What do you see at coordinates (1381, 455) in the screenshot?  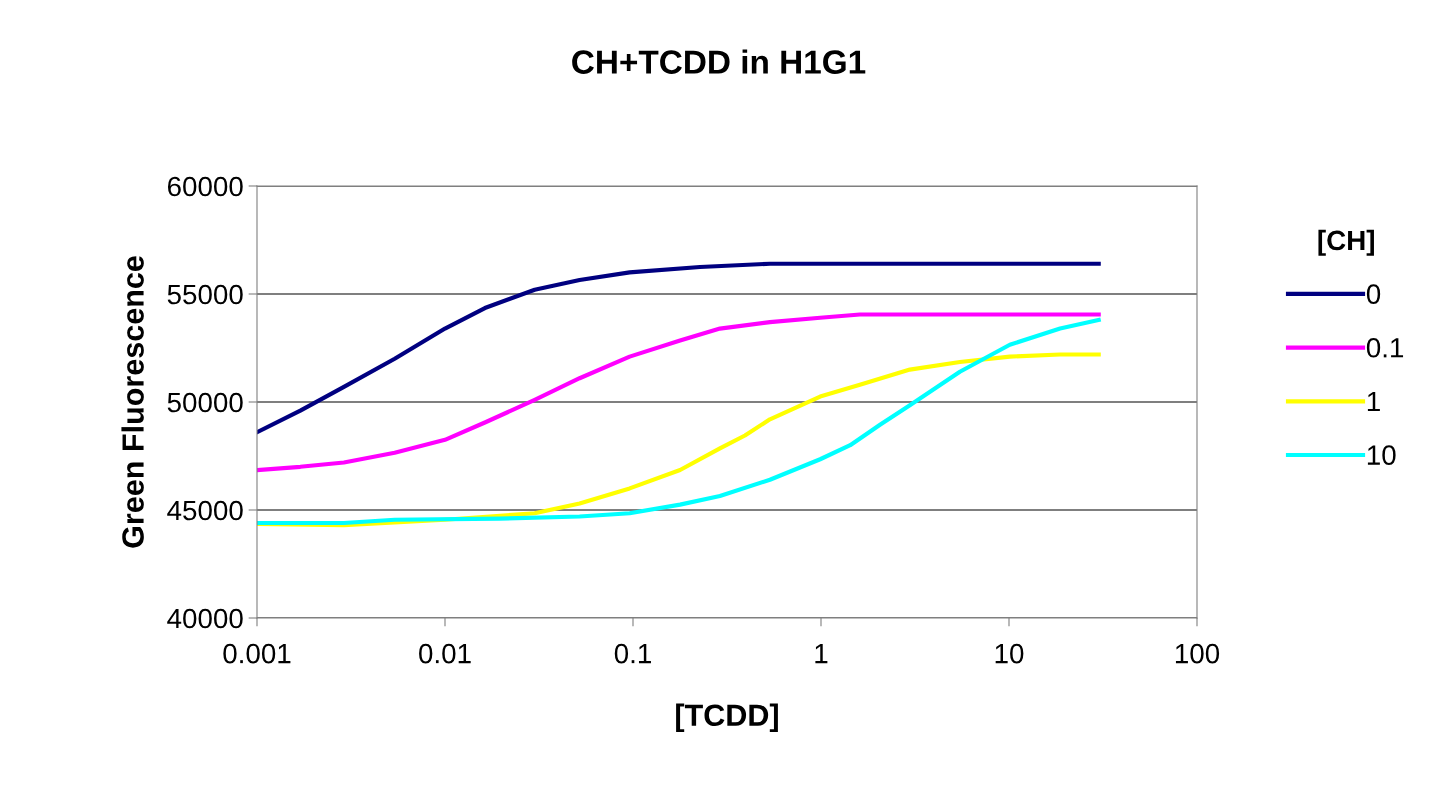 I see `legend-label: 10` at bounding box center [1381, 455].